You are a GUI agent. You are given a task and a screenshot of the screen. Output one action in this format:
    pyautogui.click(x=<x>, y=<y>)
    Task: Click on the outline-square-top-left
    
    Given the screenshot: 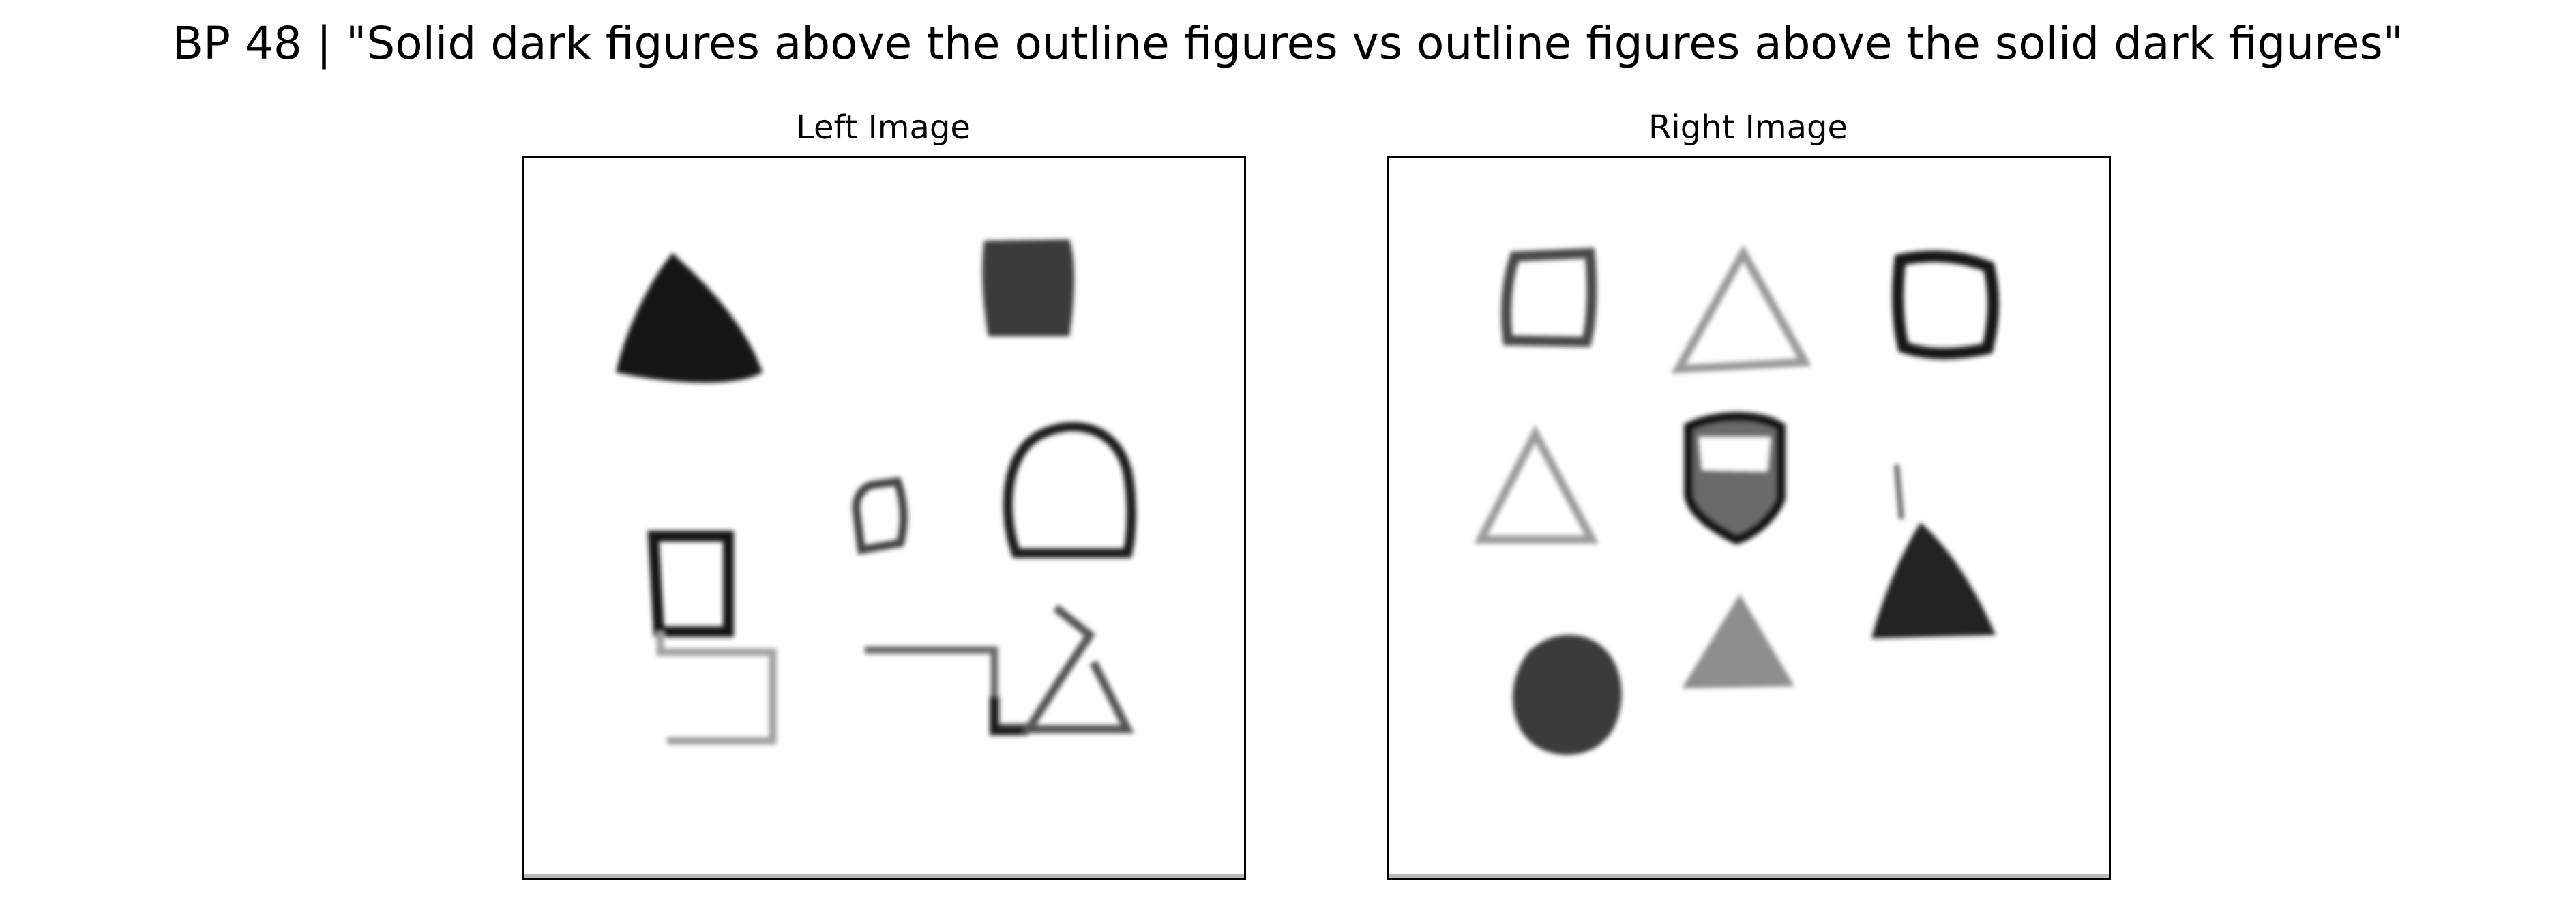 What is the action you would take?
    pyautogui.click(x=1548, y=297)
    